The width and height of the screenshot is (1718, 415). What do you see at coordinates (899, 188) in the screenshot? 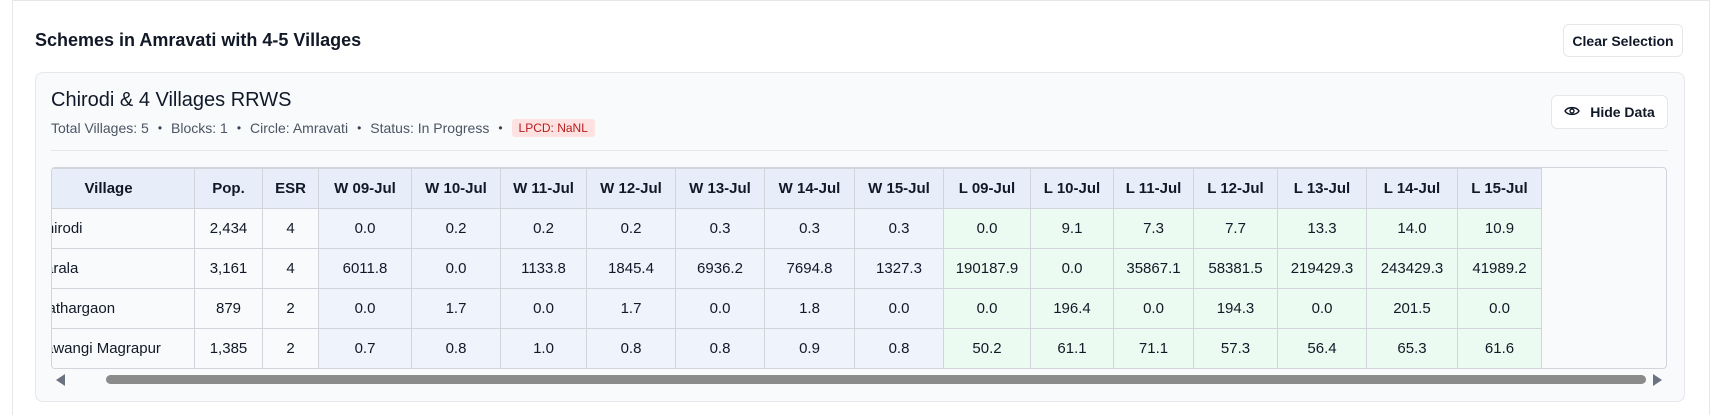
I see `col-header: W 15-Jul` at bounding box center [899, 188].